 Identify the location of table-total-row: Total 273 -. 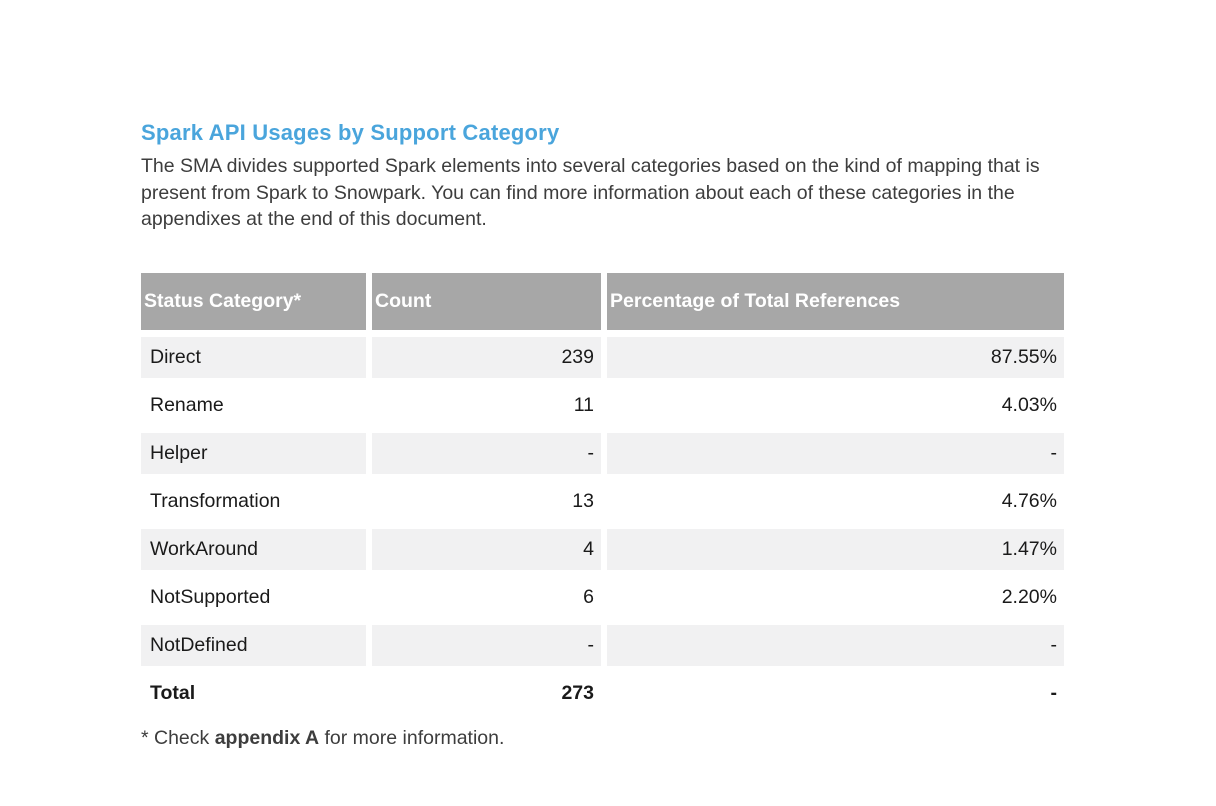
(602, 691).